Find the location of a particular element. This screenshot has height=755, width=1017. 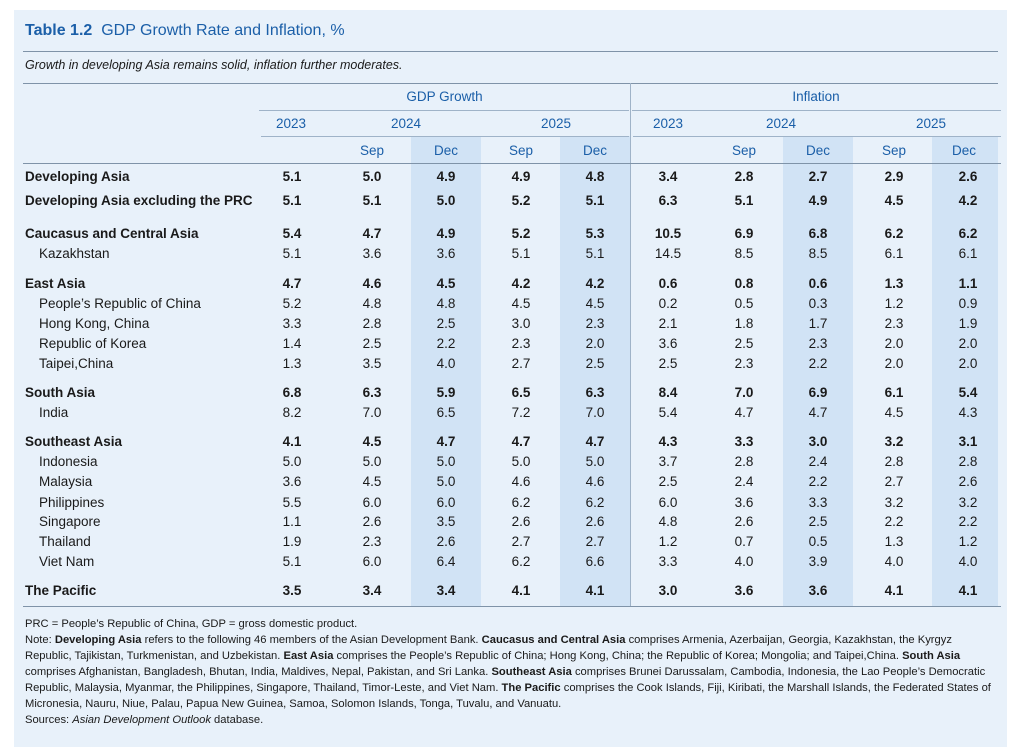

group-divider is located at coordinates (630, 344).